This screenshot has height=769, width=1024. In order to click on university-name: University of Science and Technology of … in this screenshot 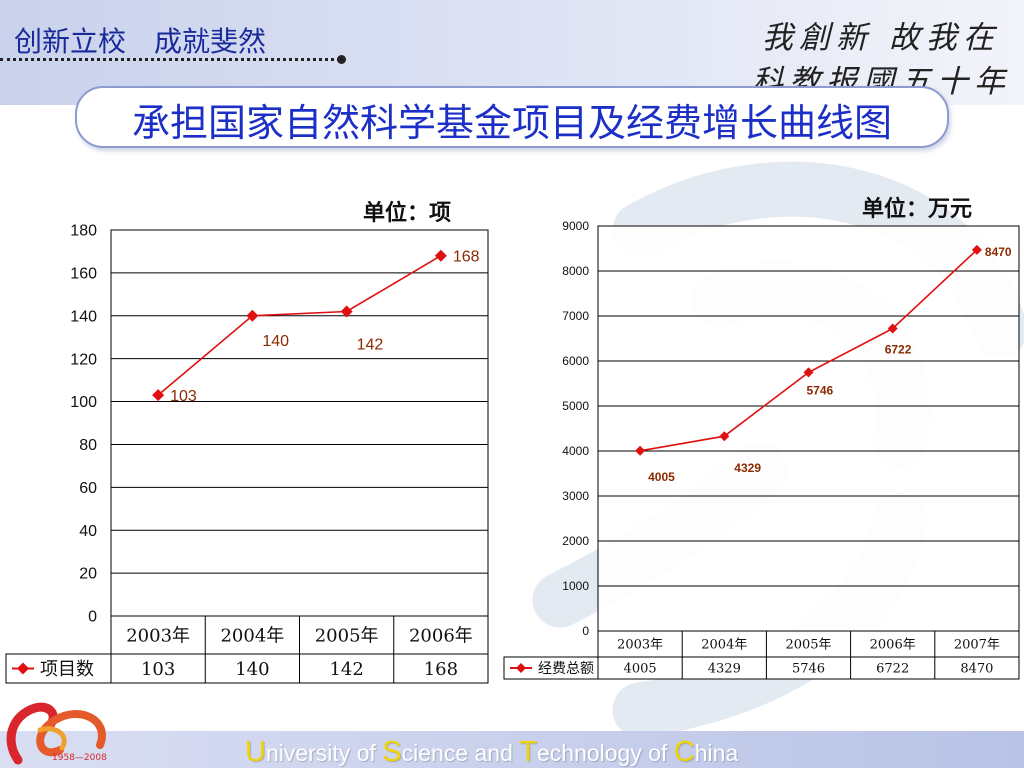, I will do `click(491, 752)`.